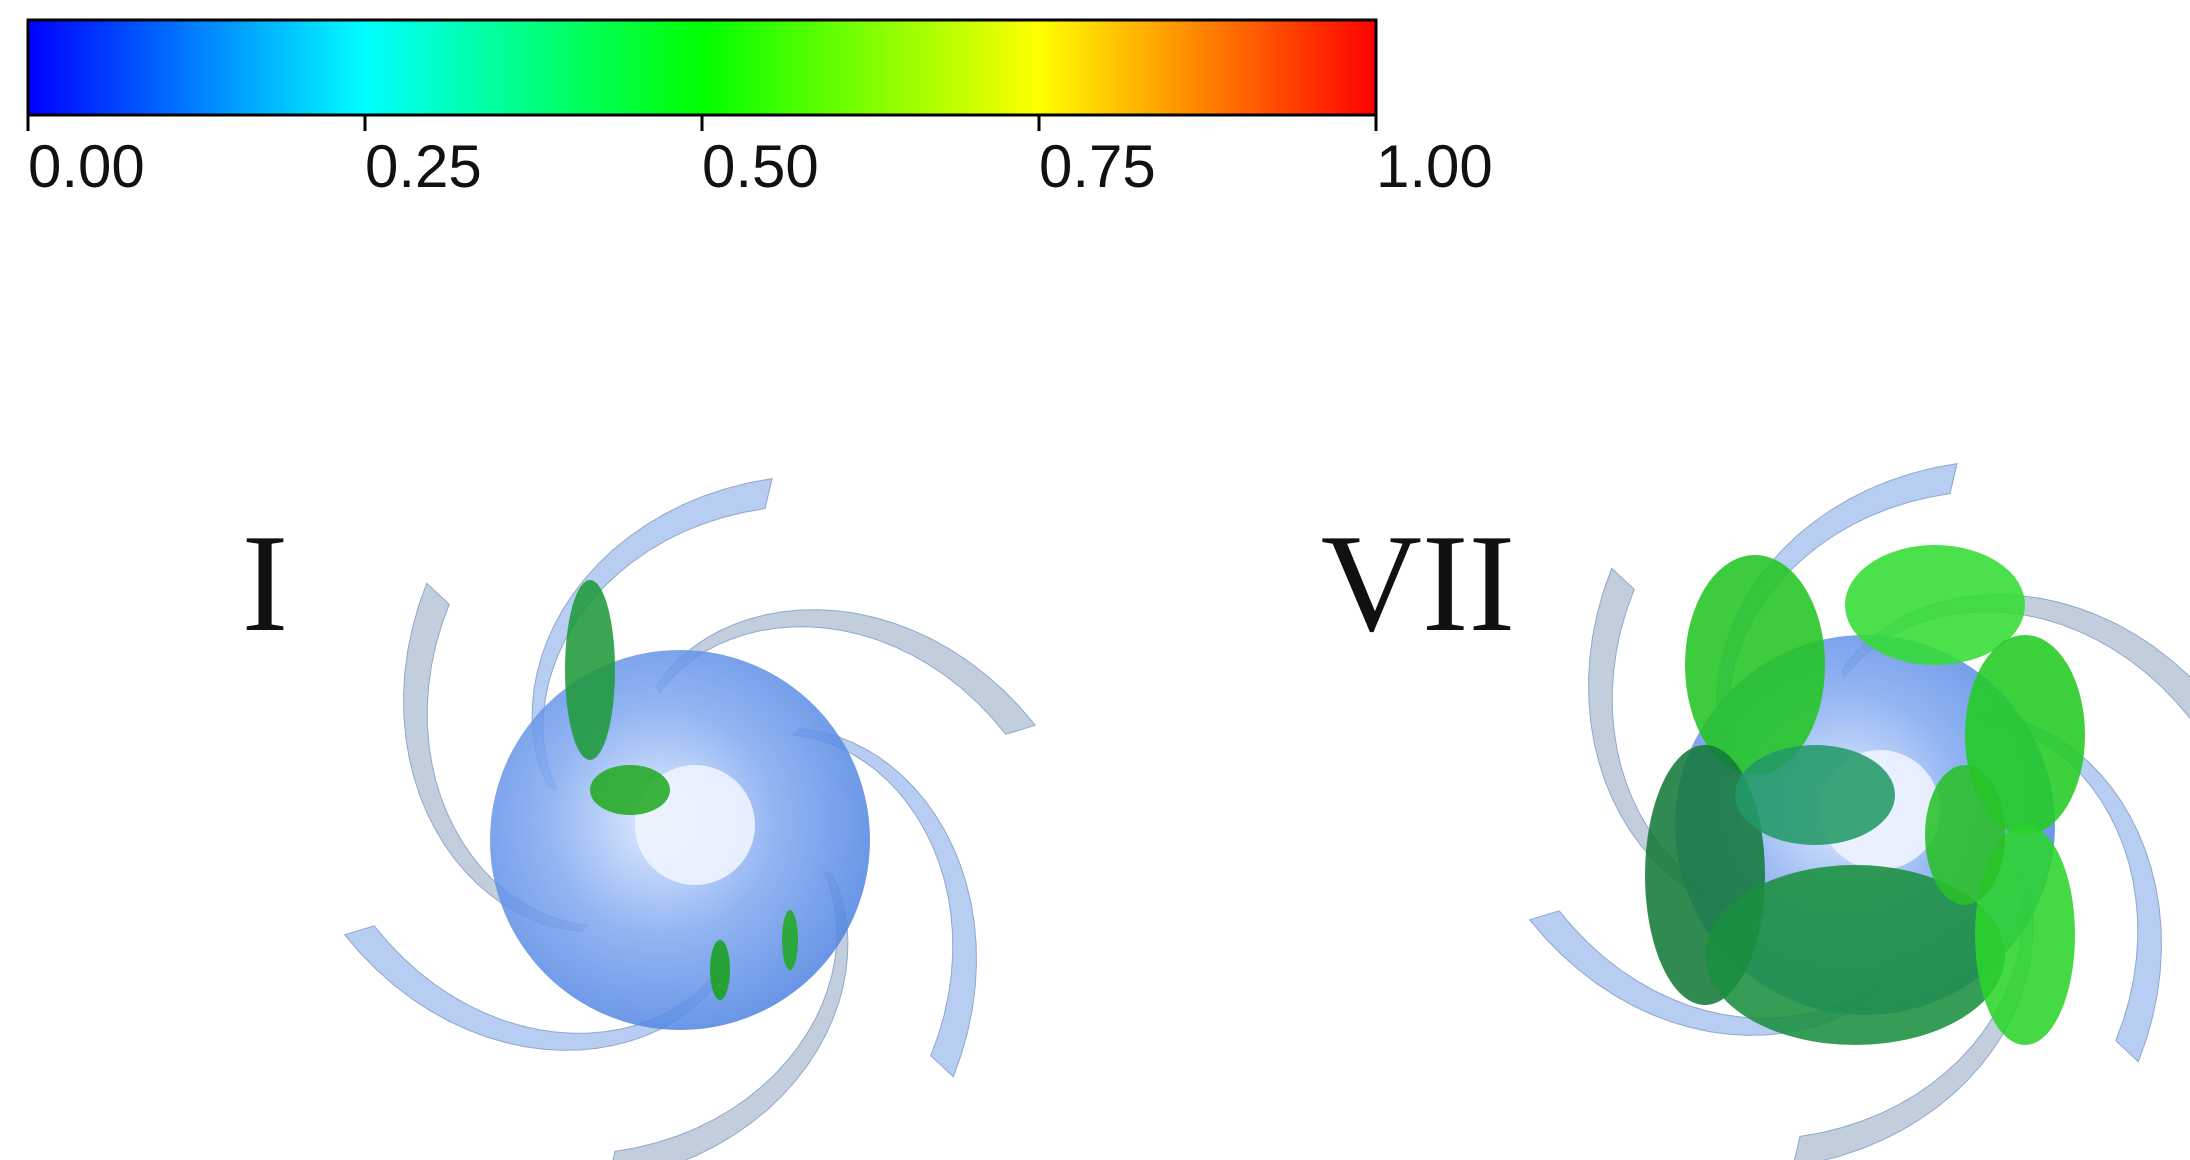 The width and height of the screenshot is (2190, 1160). I want to click on colorbar-ticks: 0.00 0.25 0.50 0.75 1.00, so click(759, 157).